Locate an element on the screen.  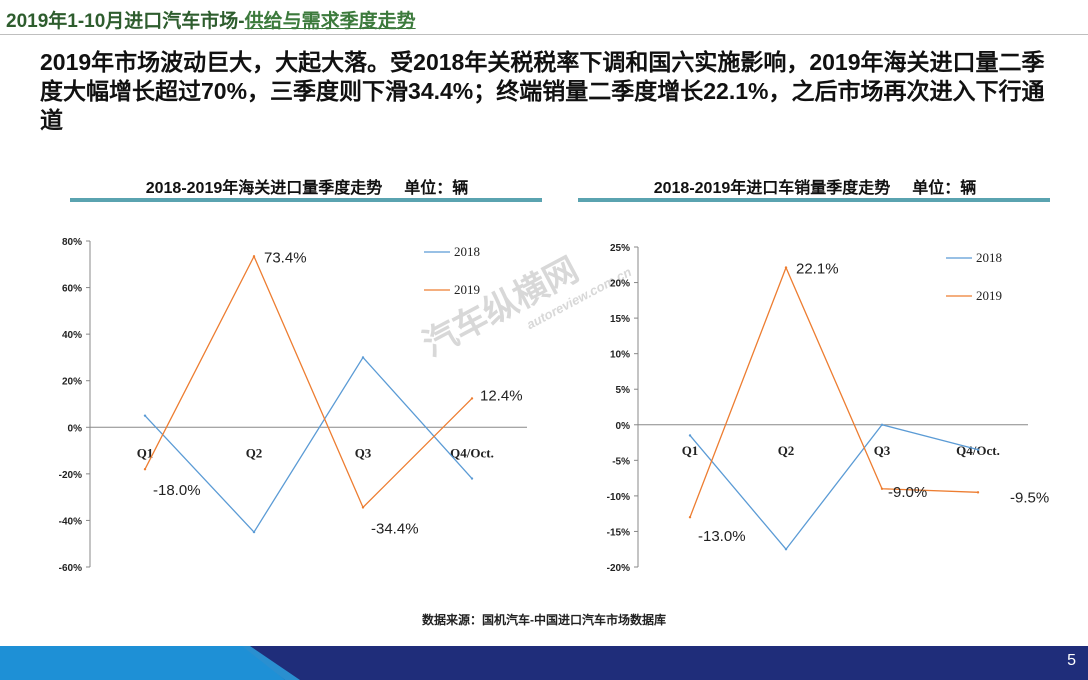
y-tick-label: -5% is located at coordinates (621, 461).